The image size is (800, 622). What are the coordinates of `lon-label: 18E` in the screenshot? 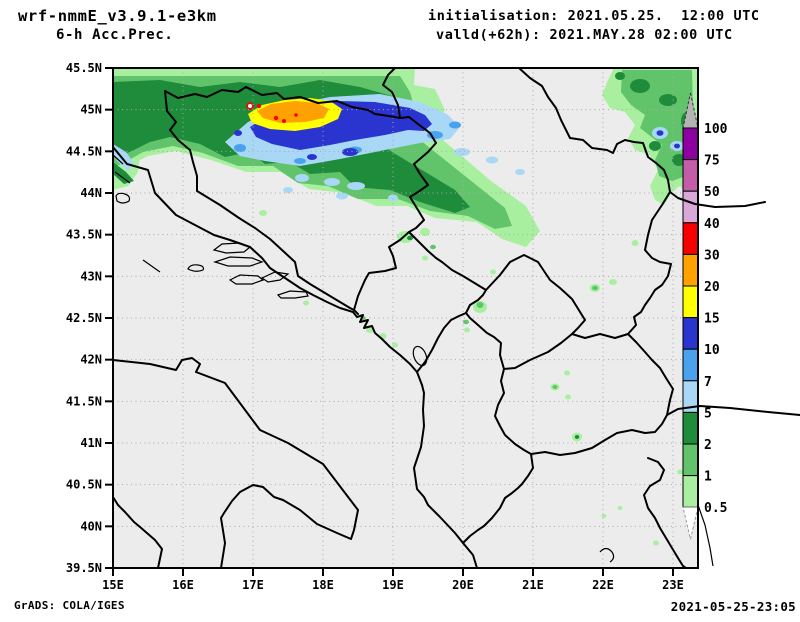 It's located at (323, 585).